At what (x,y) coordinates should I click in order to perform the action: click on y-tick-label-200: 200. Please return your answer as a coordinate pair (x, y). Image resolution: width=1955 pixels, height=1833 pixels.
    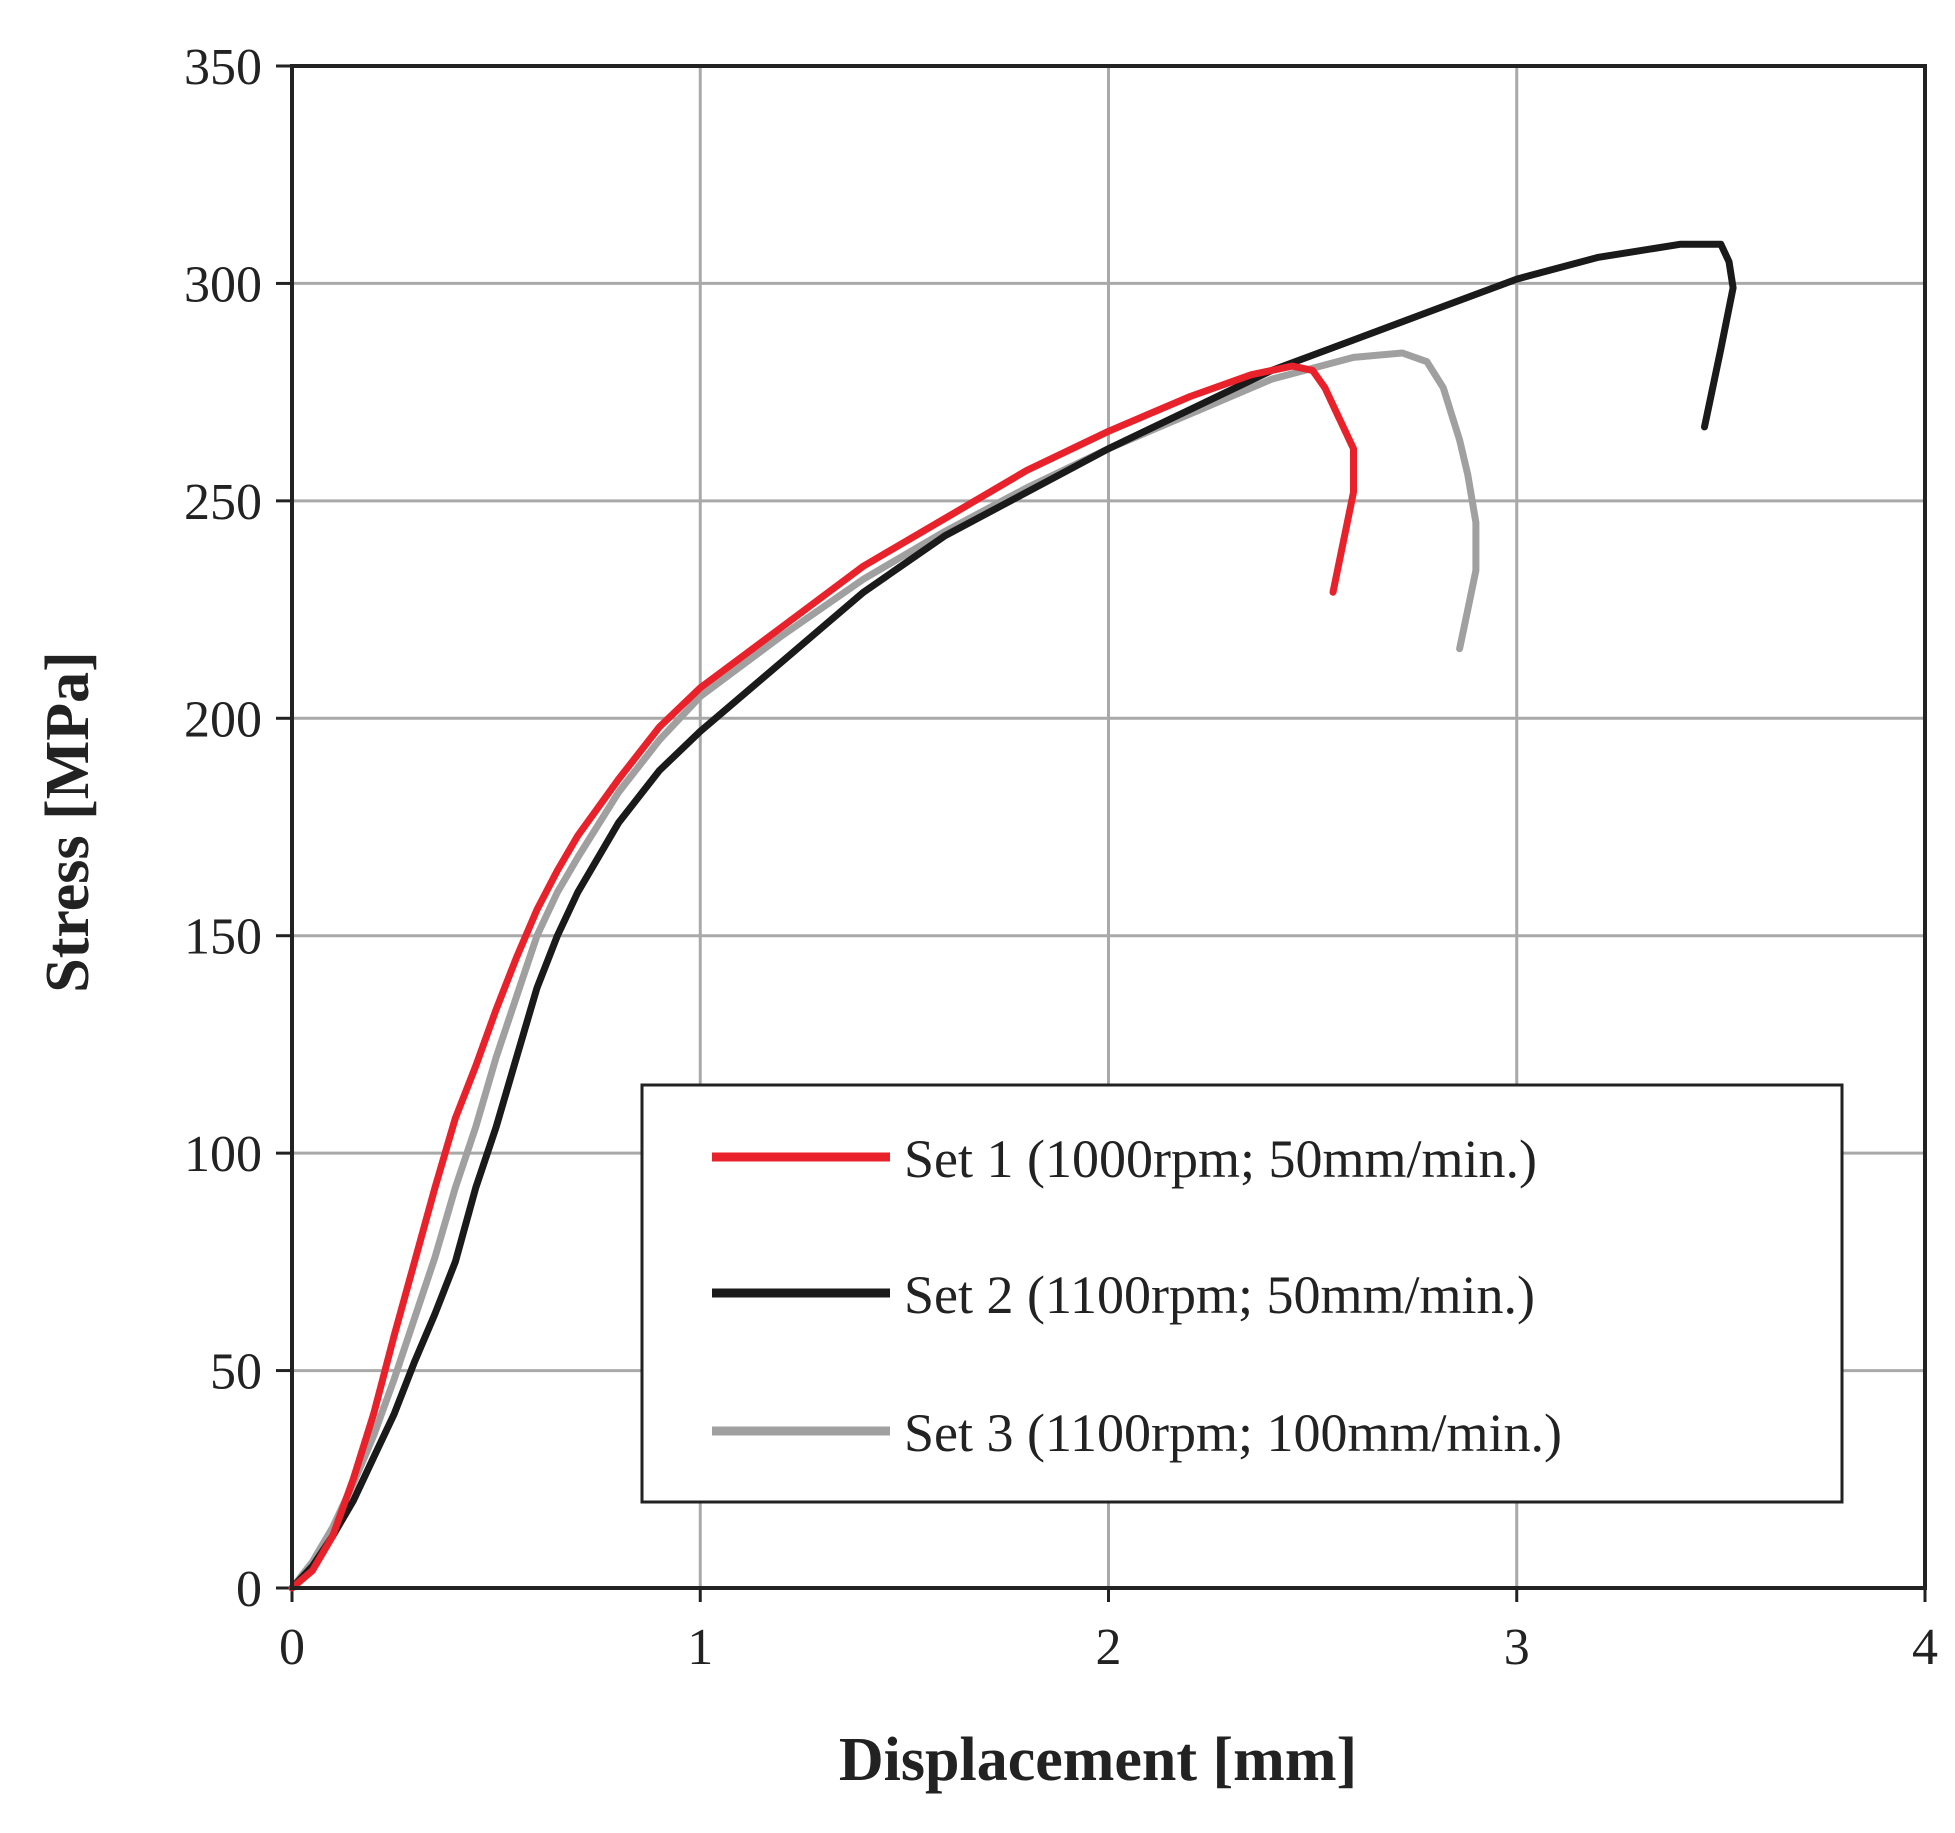
    Looking at the image, I should click on (223, 719).